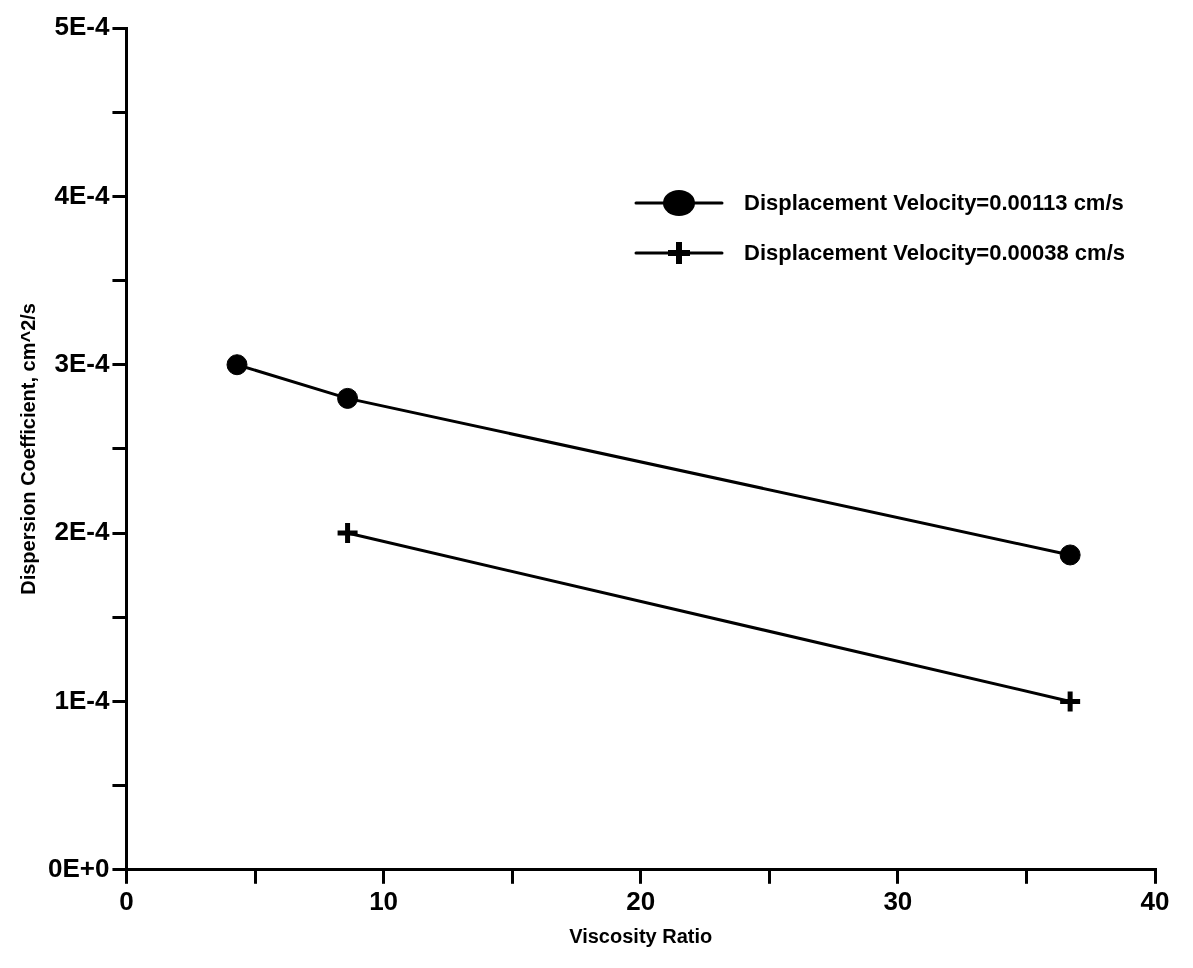 The height and width of the screenshot is (968, 1193). Describe the element at coordinates (82, 26) in the screenshot. I see `y-tick-label: 5E-4` at that location.